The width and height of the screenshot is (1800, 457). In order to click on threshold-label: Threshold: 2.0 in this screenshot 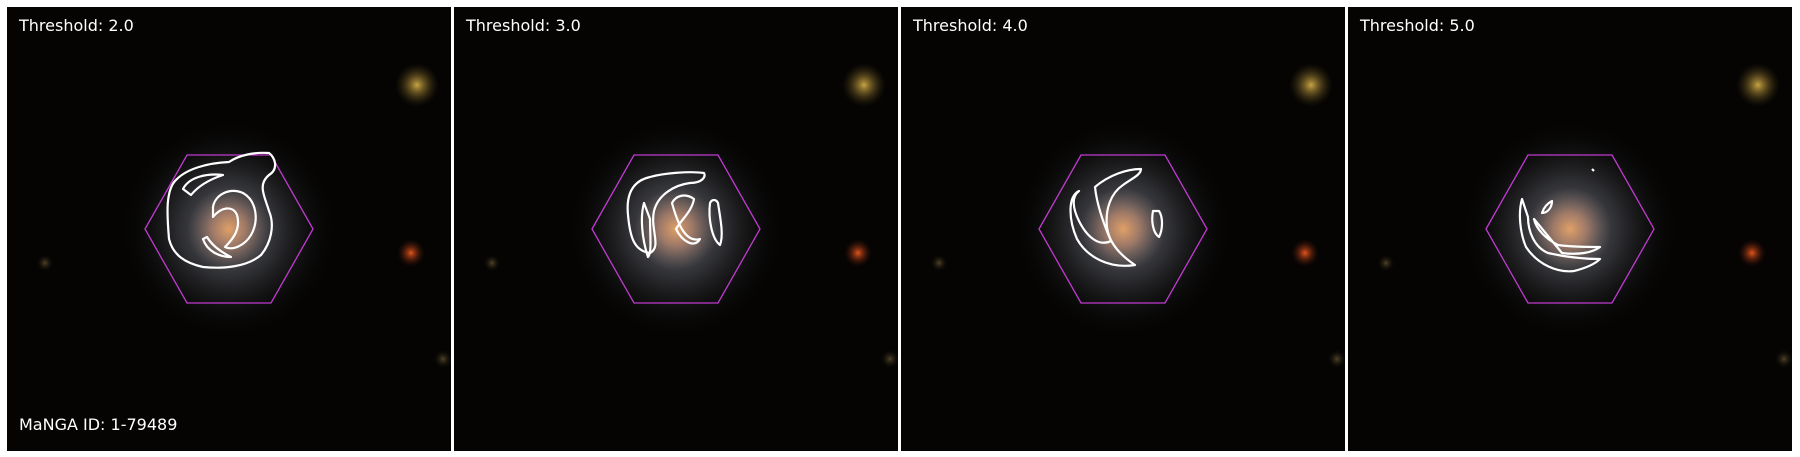, I will do `click(76, 25)`.